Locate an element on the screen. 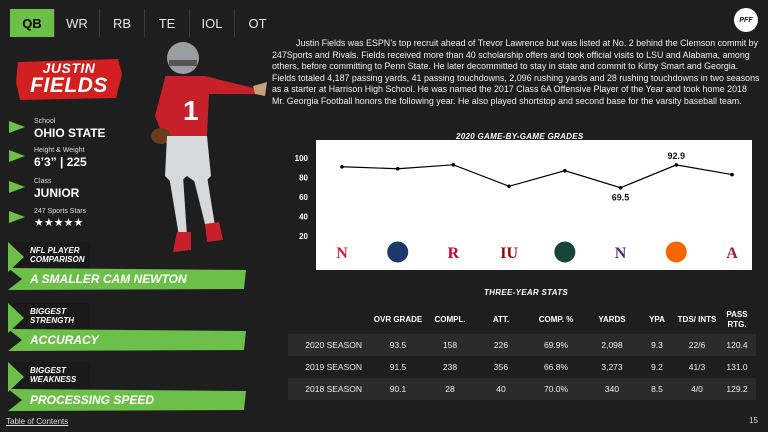 This screenshot has width=768, height=432. table-header: YARDS is located at coordinates (612, 319).